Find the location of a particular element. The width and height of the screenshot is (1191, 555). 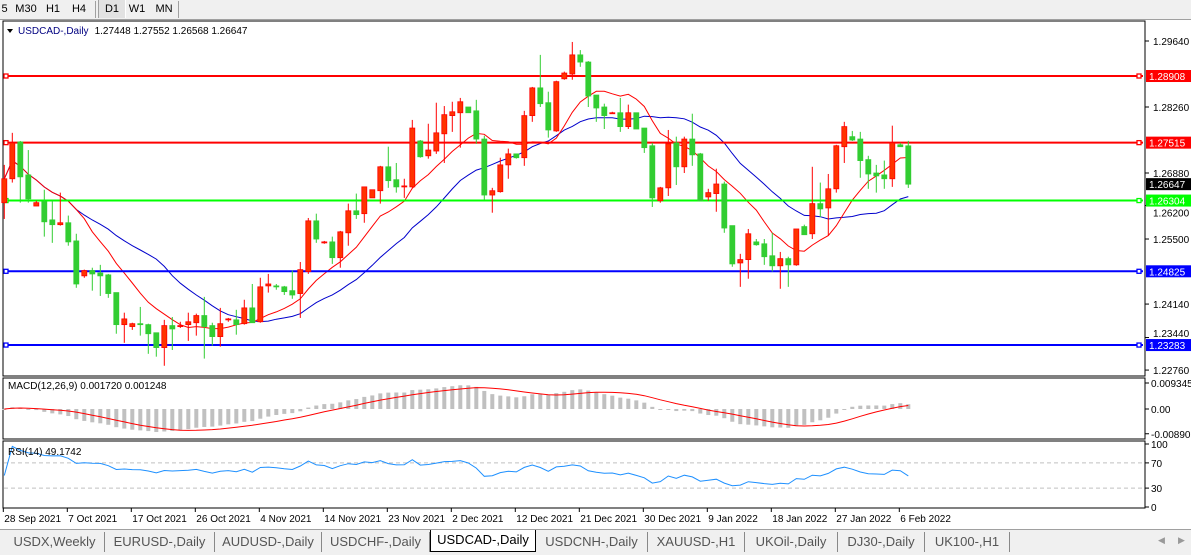

chart-tab: UKOil-,Daily is located at coordinates (791, 542).